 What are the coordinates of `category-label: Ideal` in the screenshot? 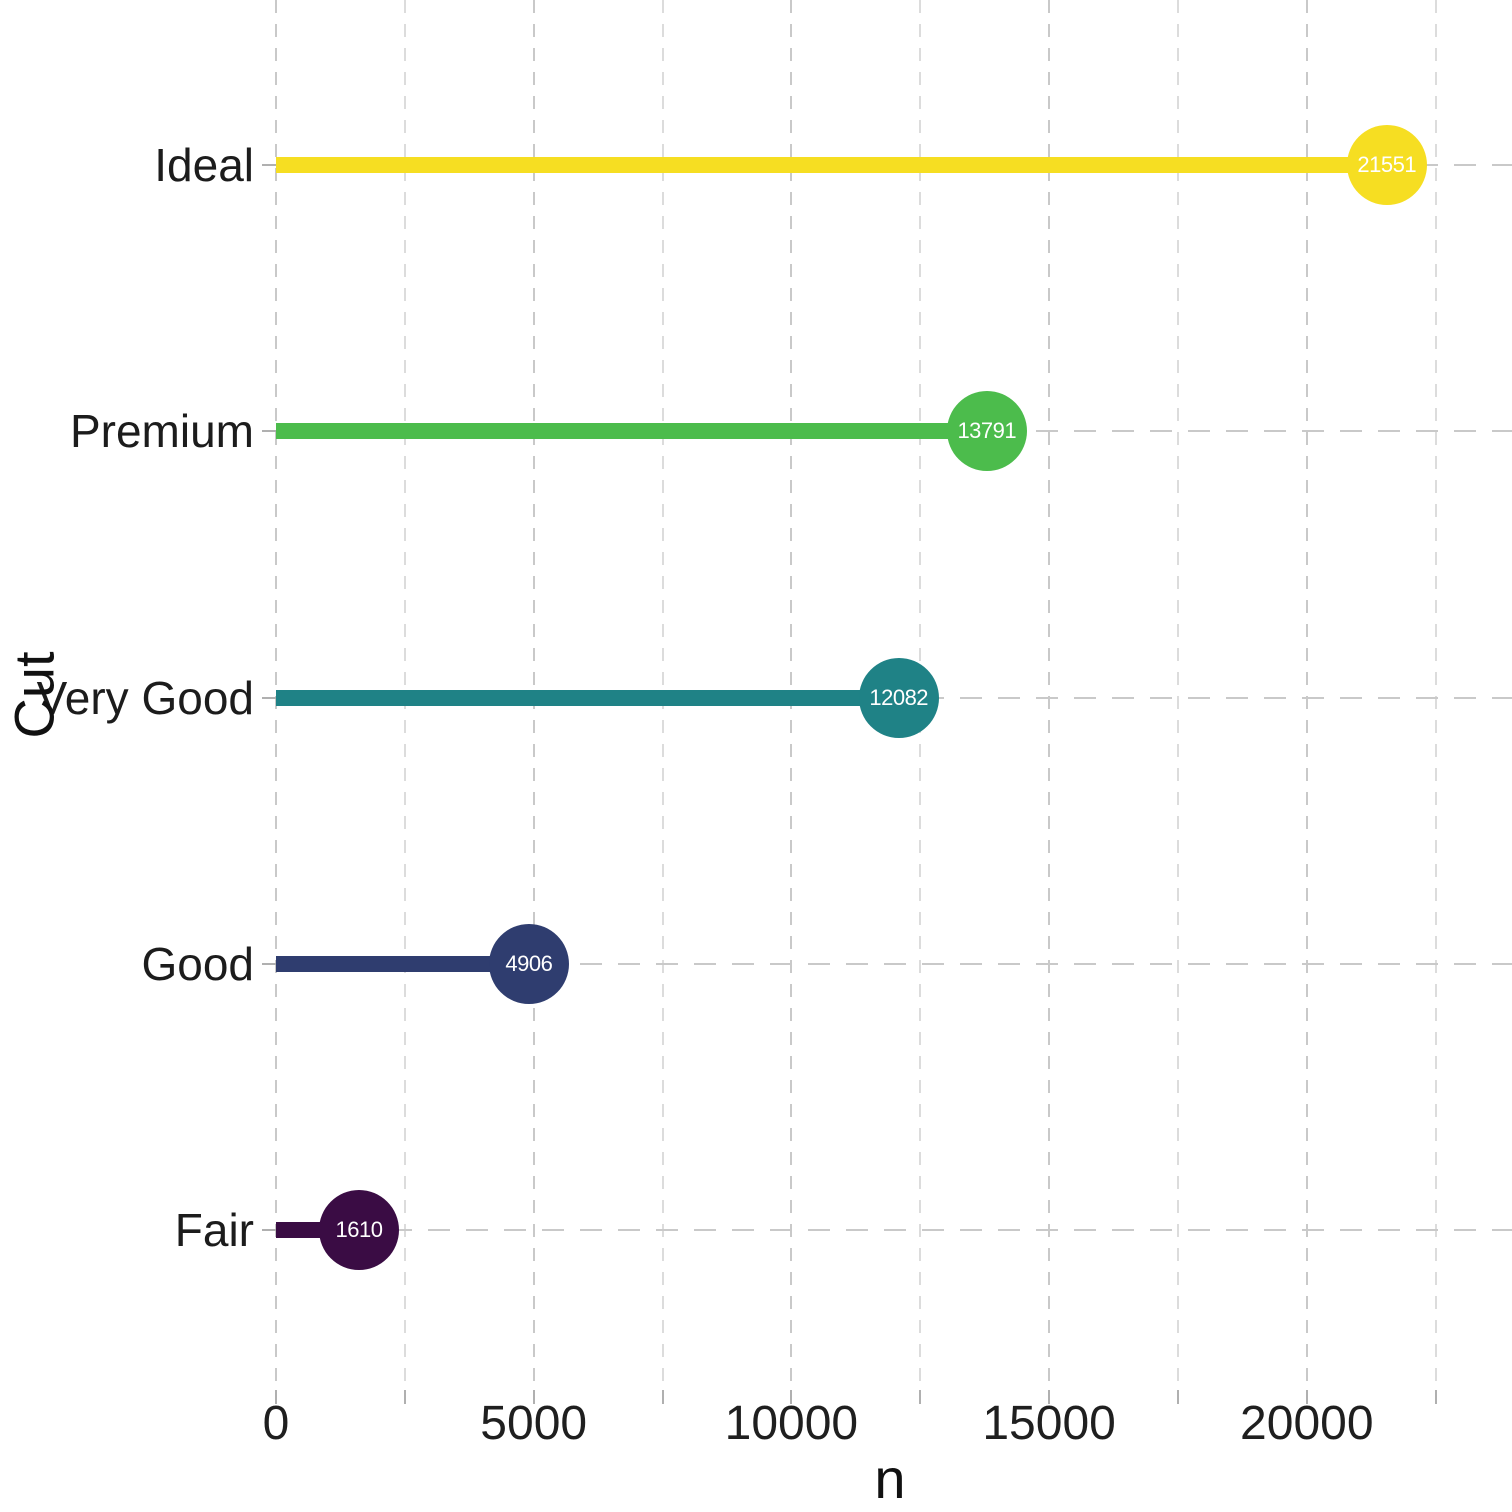 It's located at (204, 165).